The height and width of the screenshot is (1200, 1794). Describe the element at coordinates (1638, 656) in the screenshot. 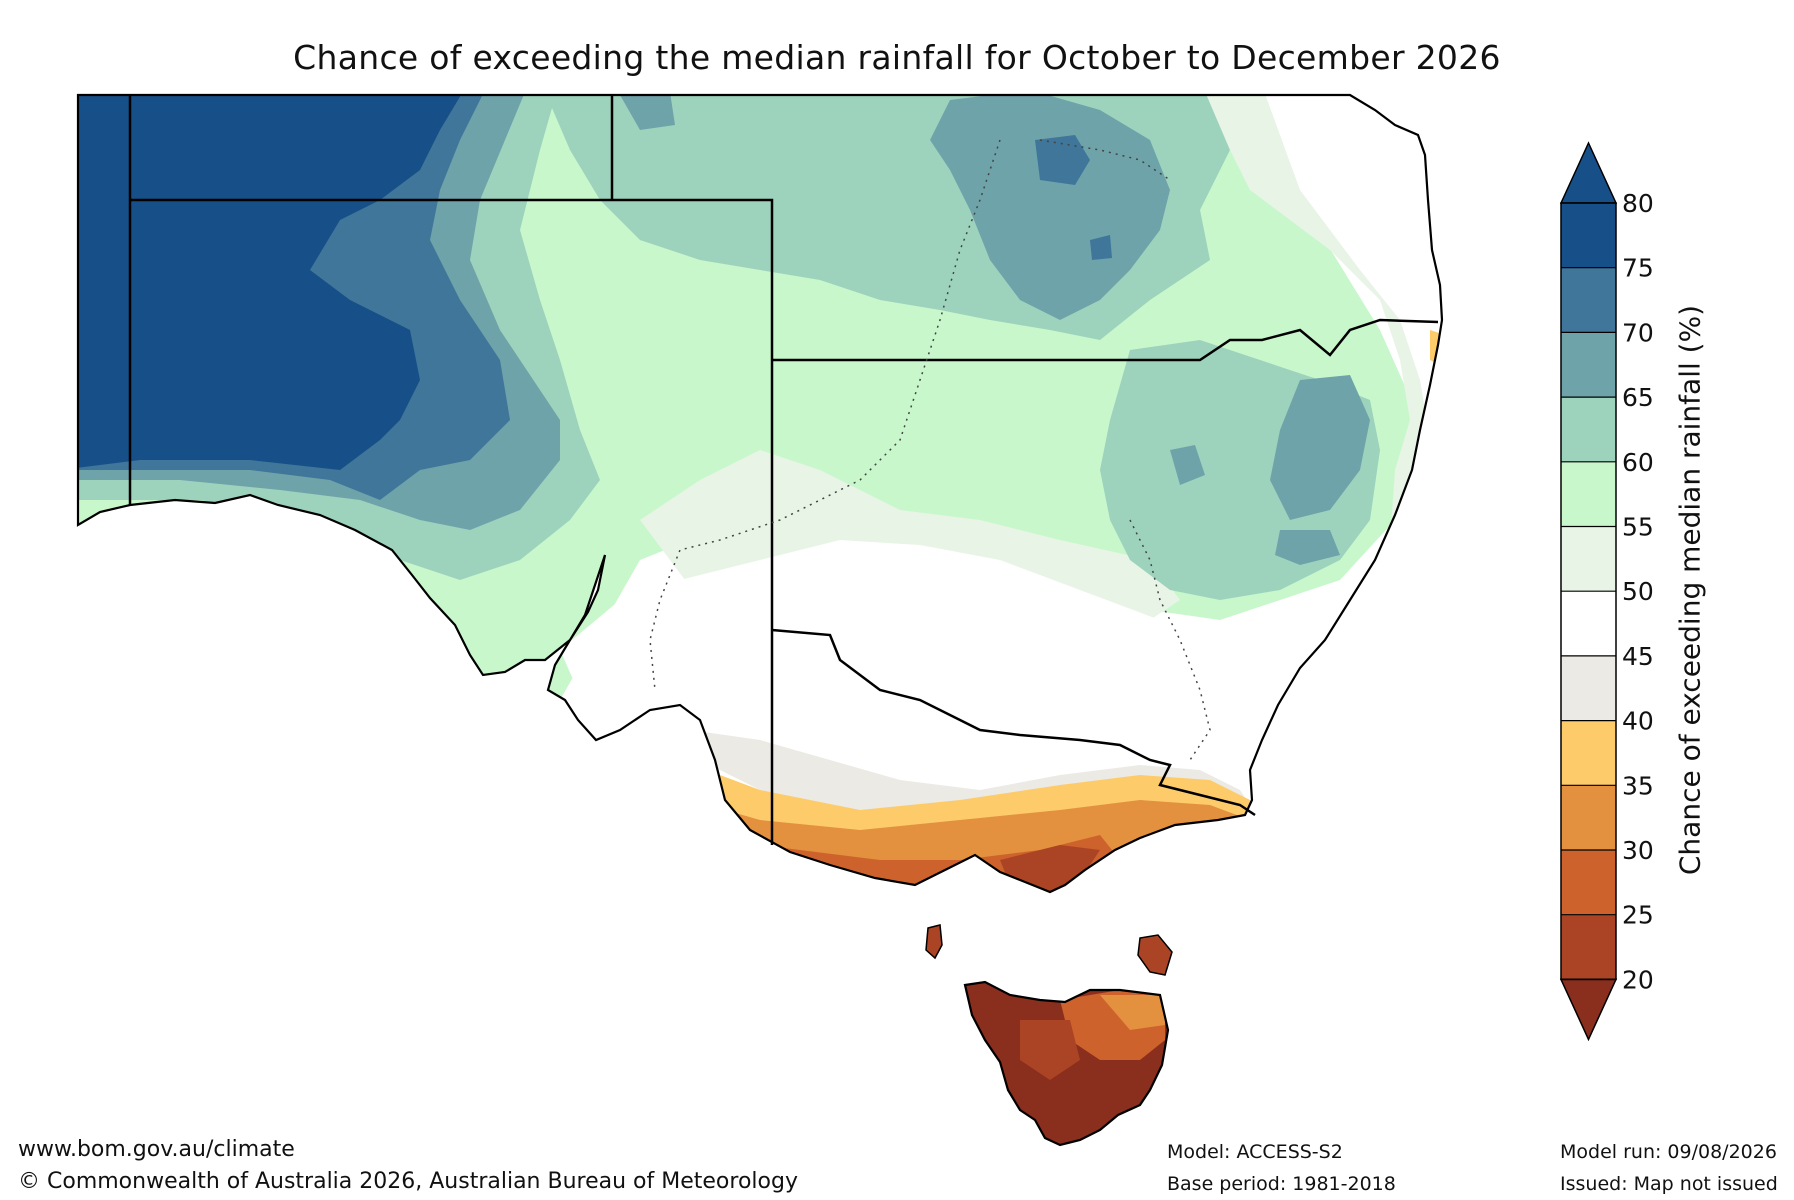

I see `colorbar-tick-label: 45` at that location.